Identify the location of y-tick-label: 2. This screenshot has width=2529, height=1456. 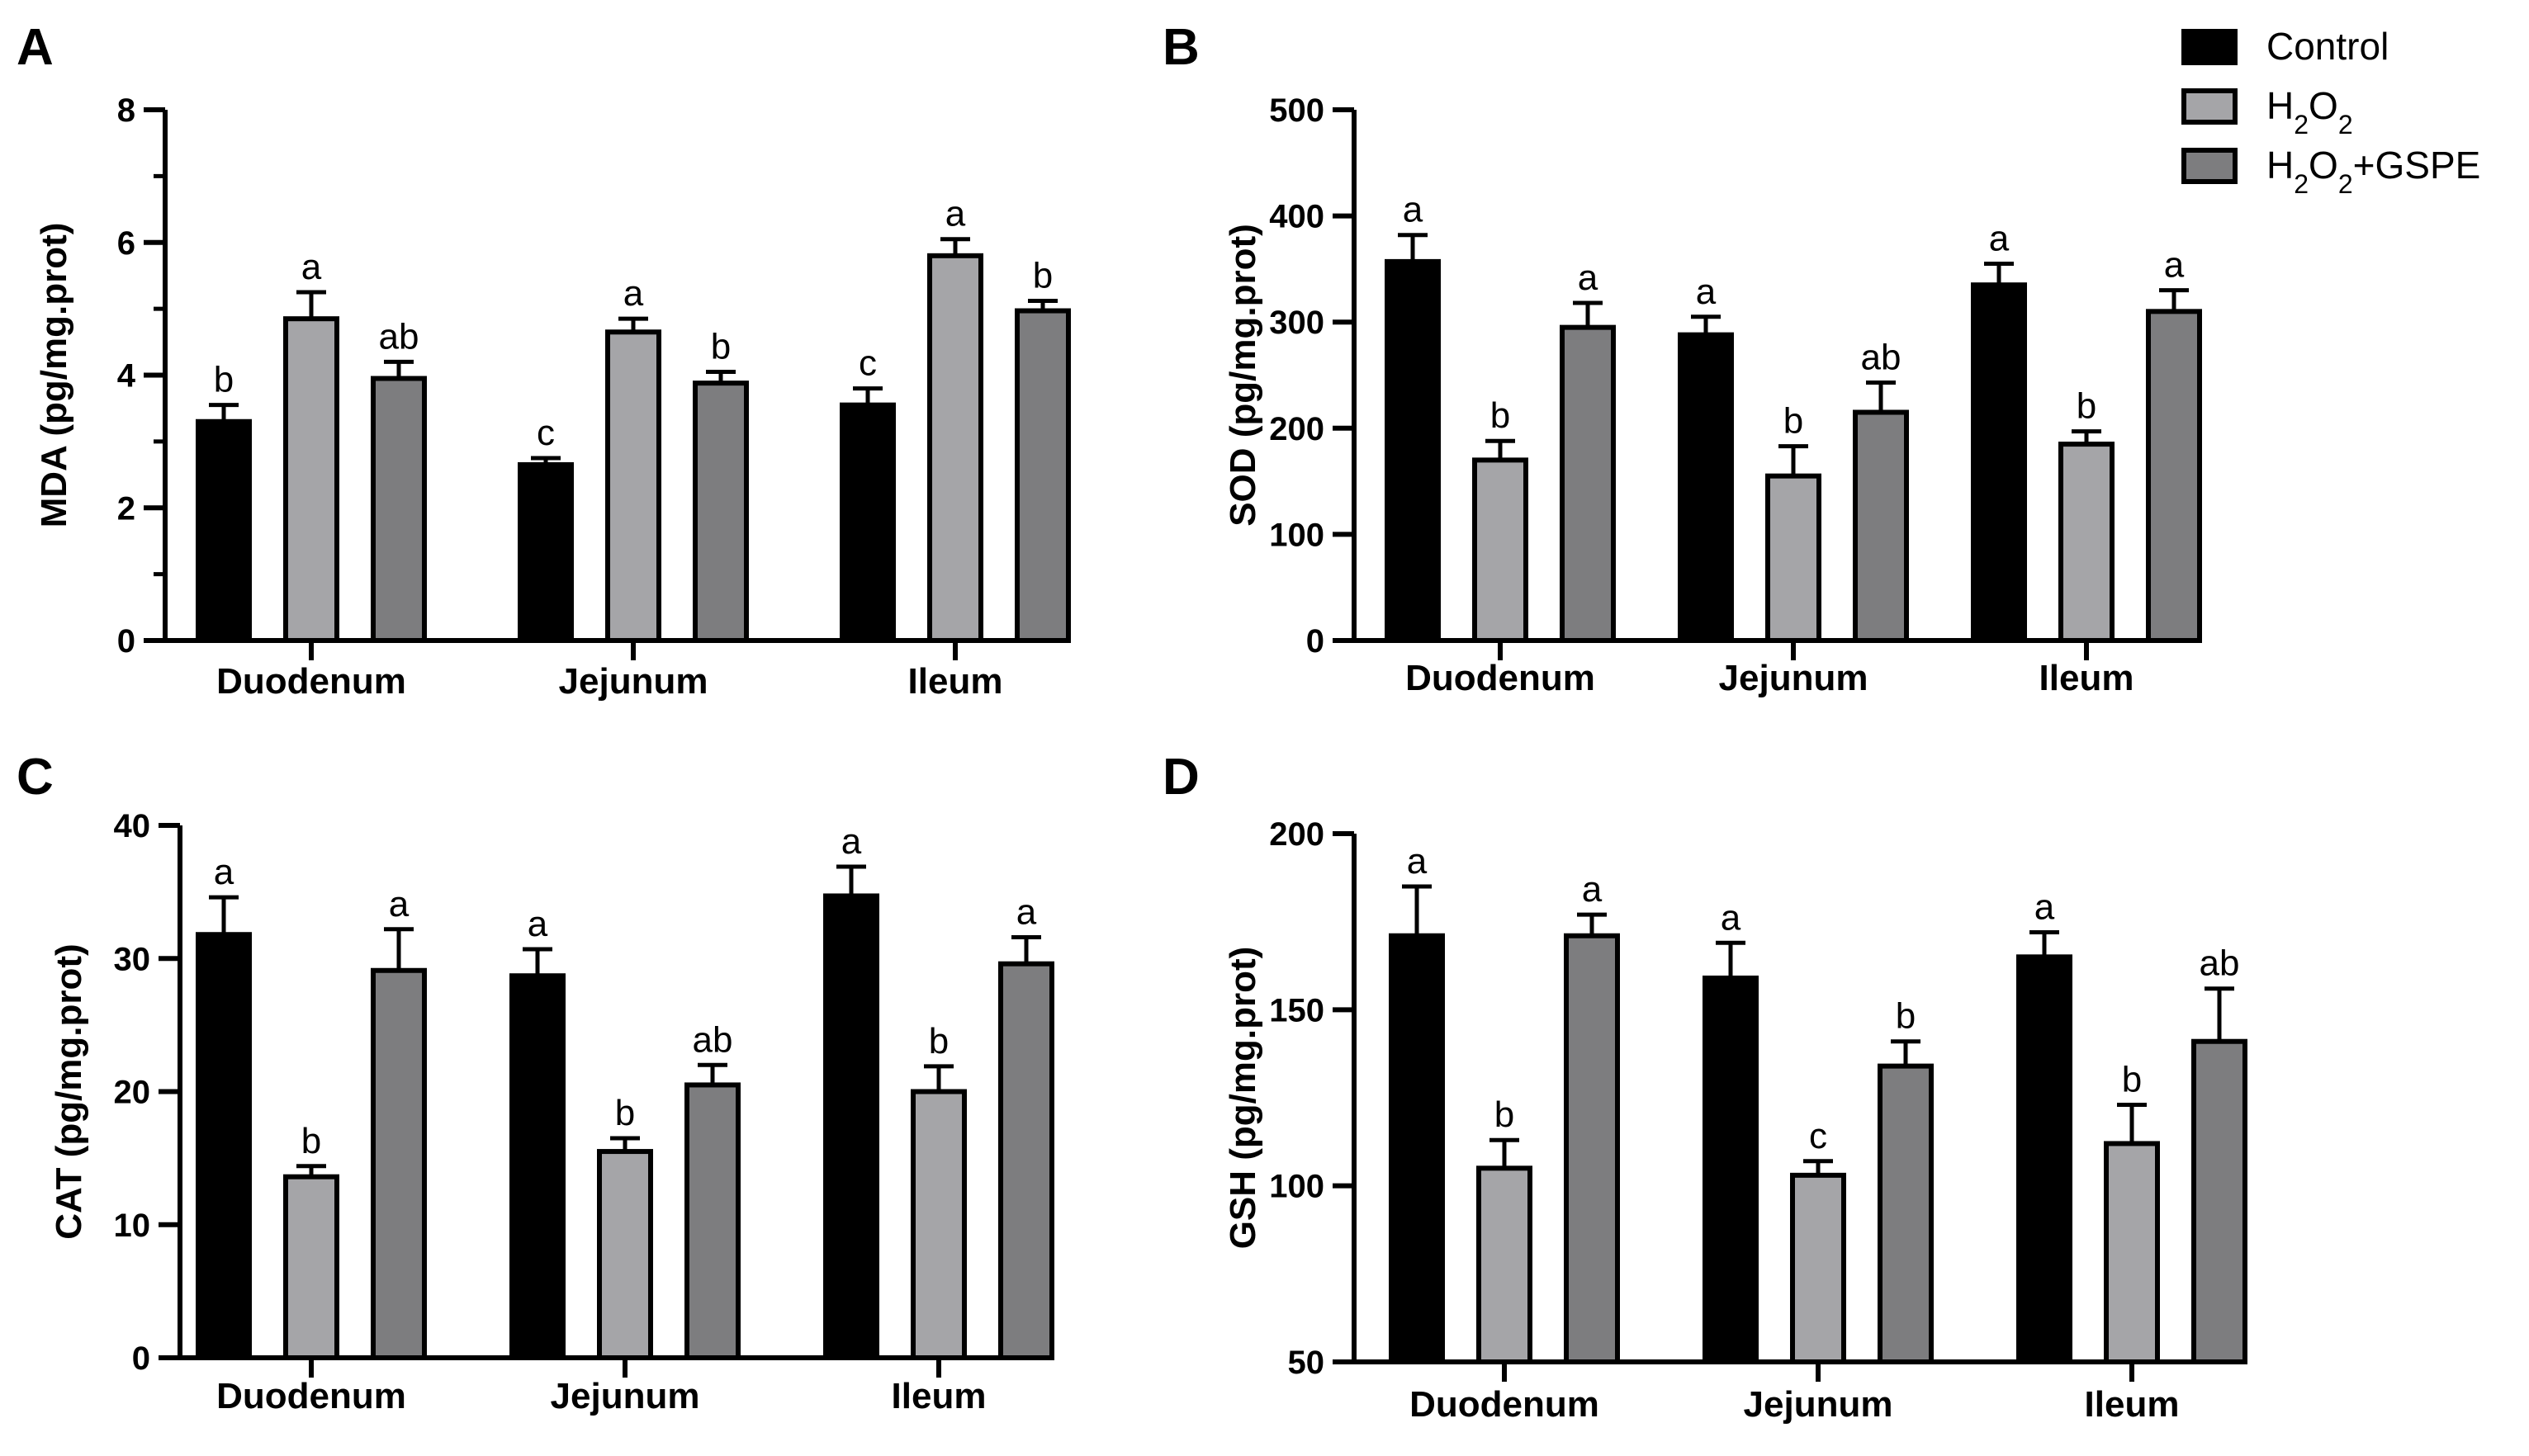
(126, 508).